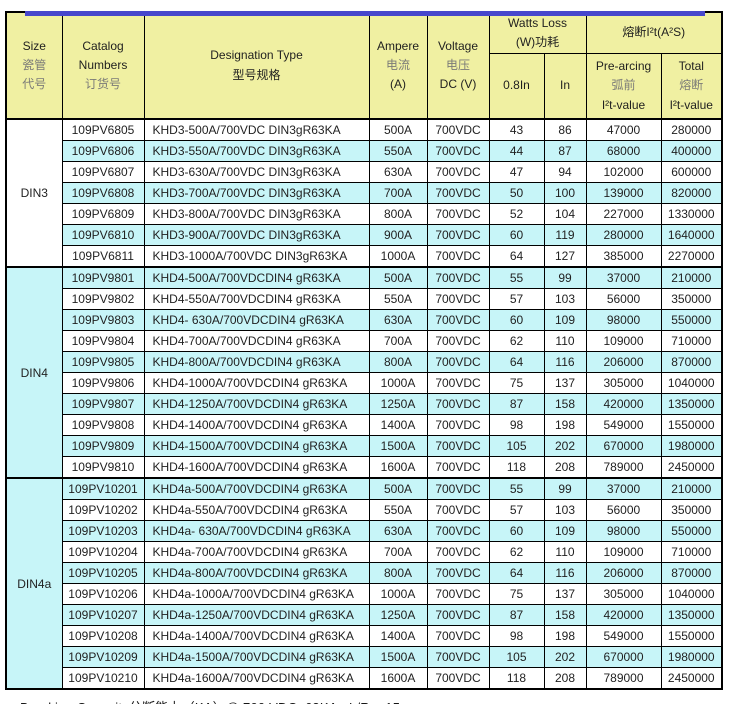  I want to click on watts-in-cell: 158, so click(565, 404).